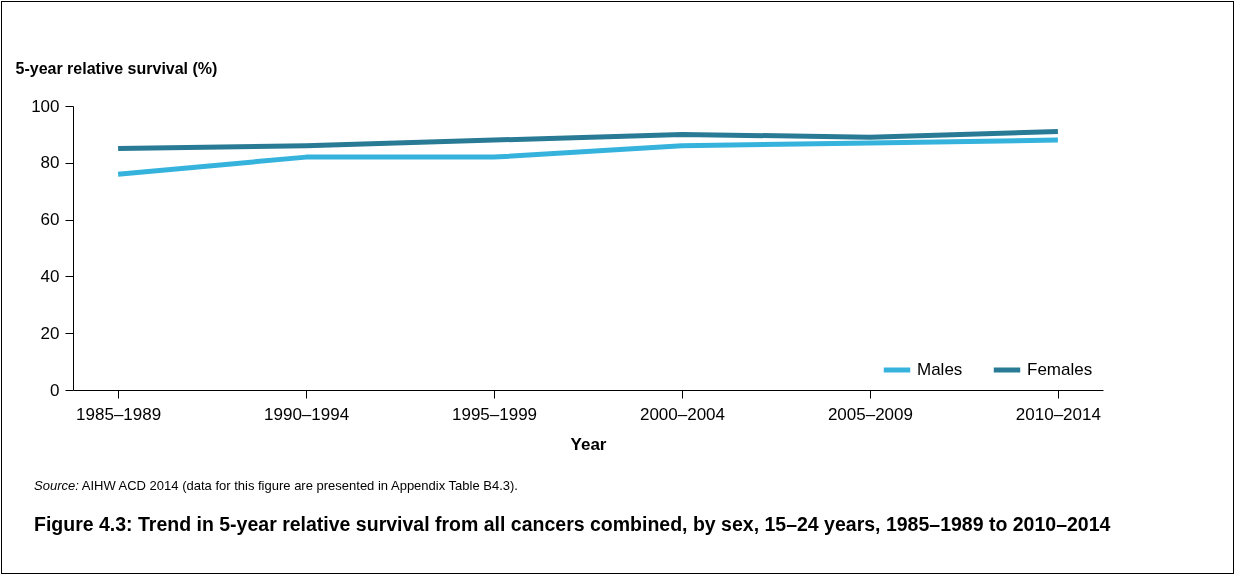 The width and height of the screenshot is (1239, 578). I want to click on y-tick-label: 80, so click(50, 163).